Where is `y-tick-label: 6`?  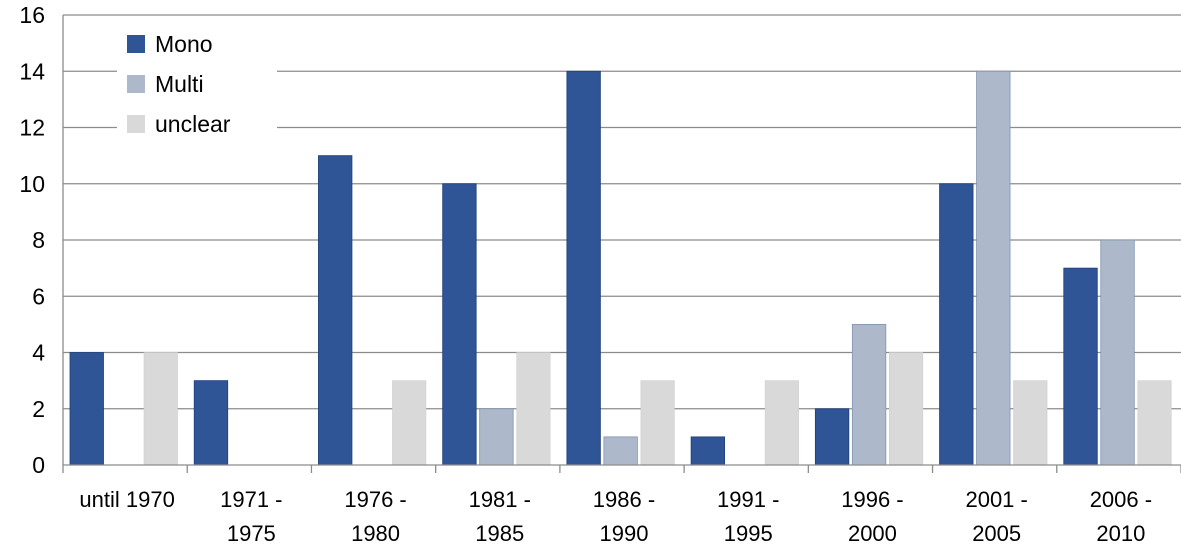
y-tick-label: 6 is located at coordinates (38, 296).